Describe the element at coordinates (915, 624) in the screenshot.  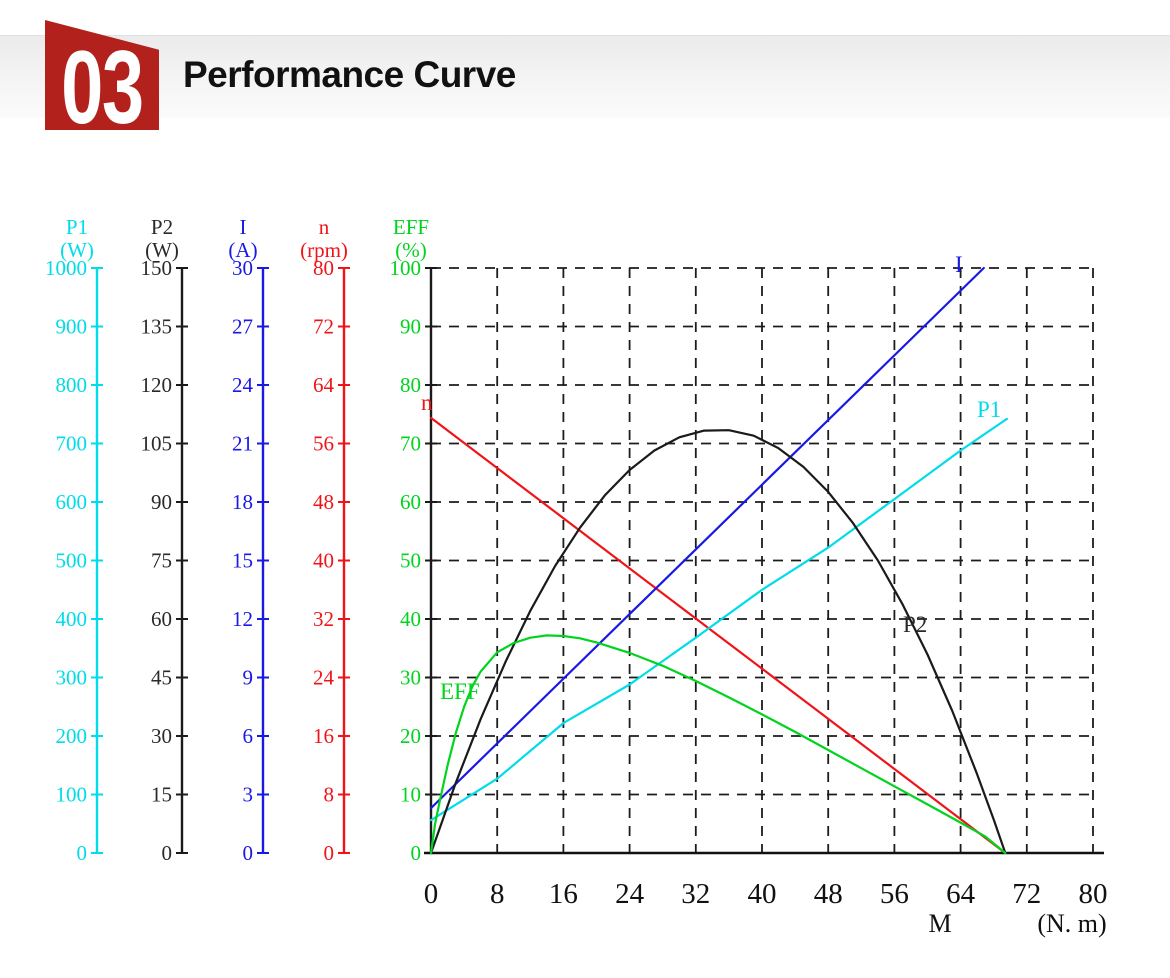
I see `curve-label-P2: P2` at that location.